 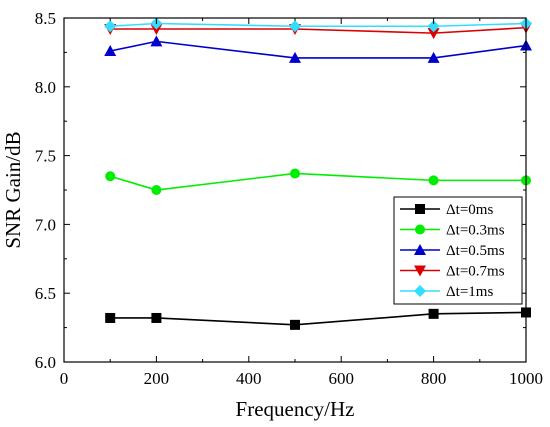 What do you see at coordinates (157, 378) in the screenshot?
I see `x-tick-label: 200` at bounding box center [157, 378].